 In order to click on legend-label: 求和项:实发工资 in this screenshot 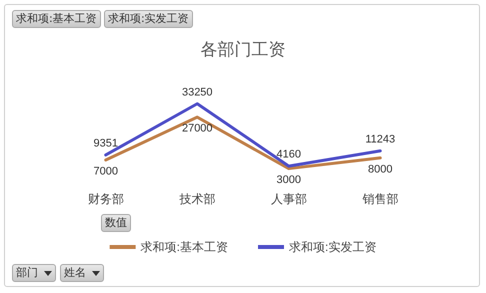, I will do `click(332, 247)`.